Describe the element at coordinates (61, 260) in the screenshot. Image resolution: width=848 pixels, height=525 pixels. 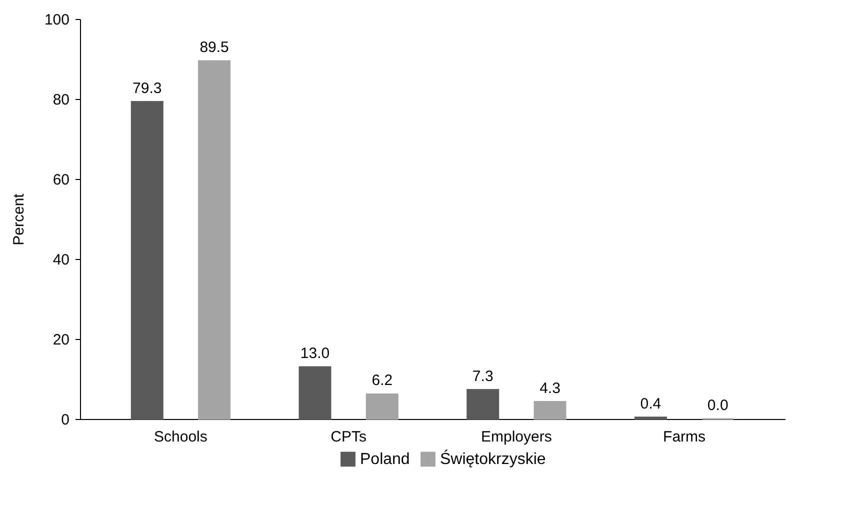
I see `y-tick-label: 40` at that location.